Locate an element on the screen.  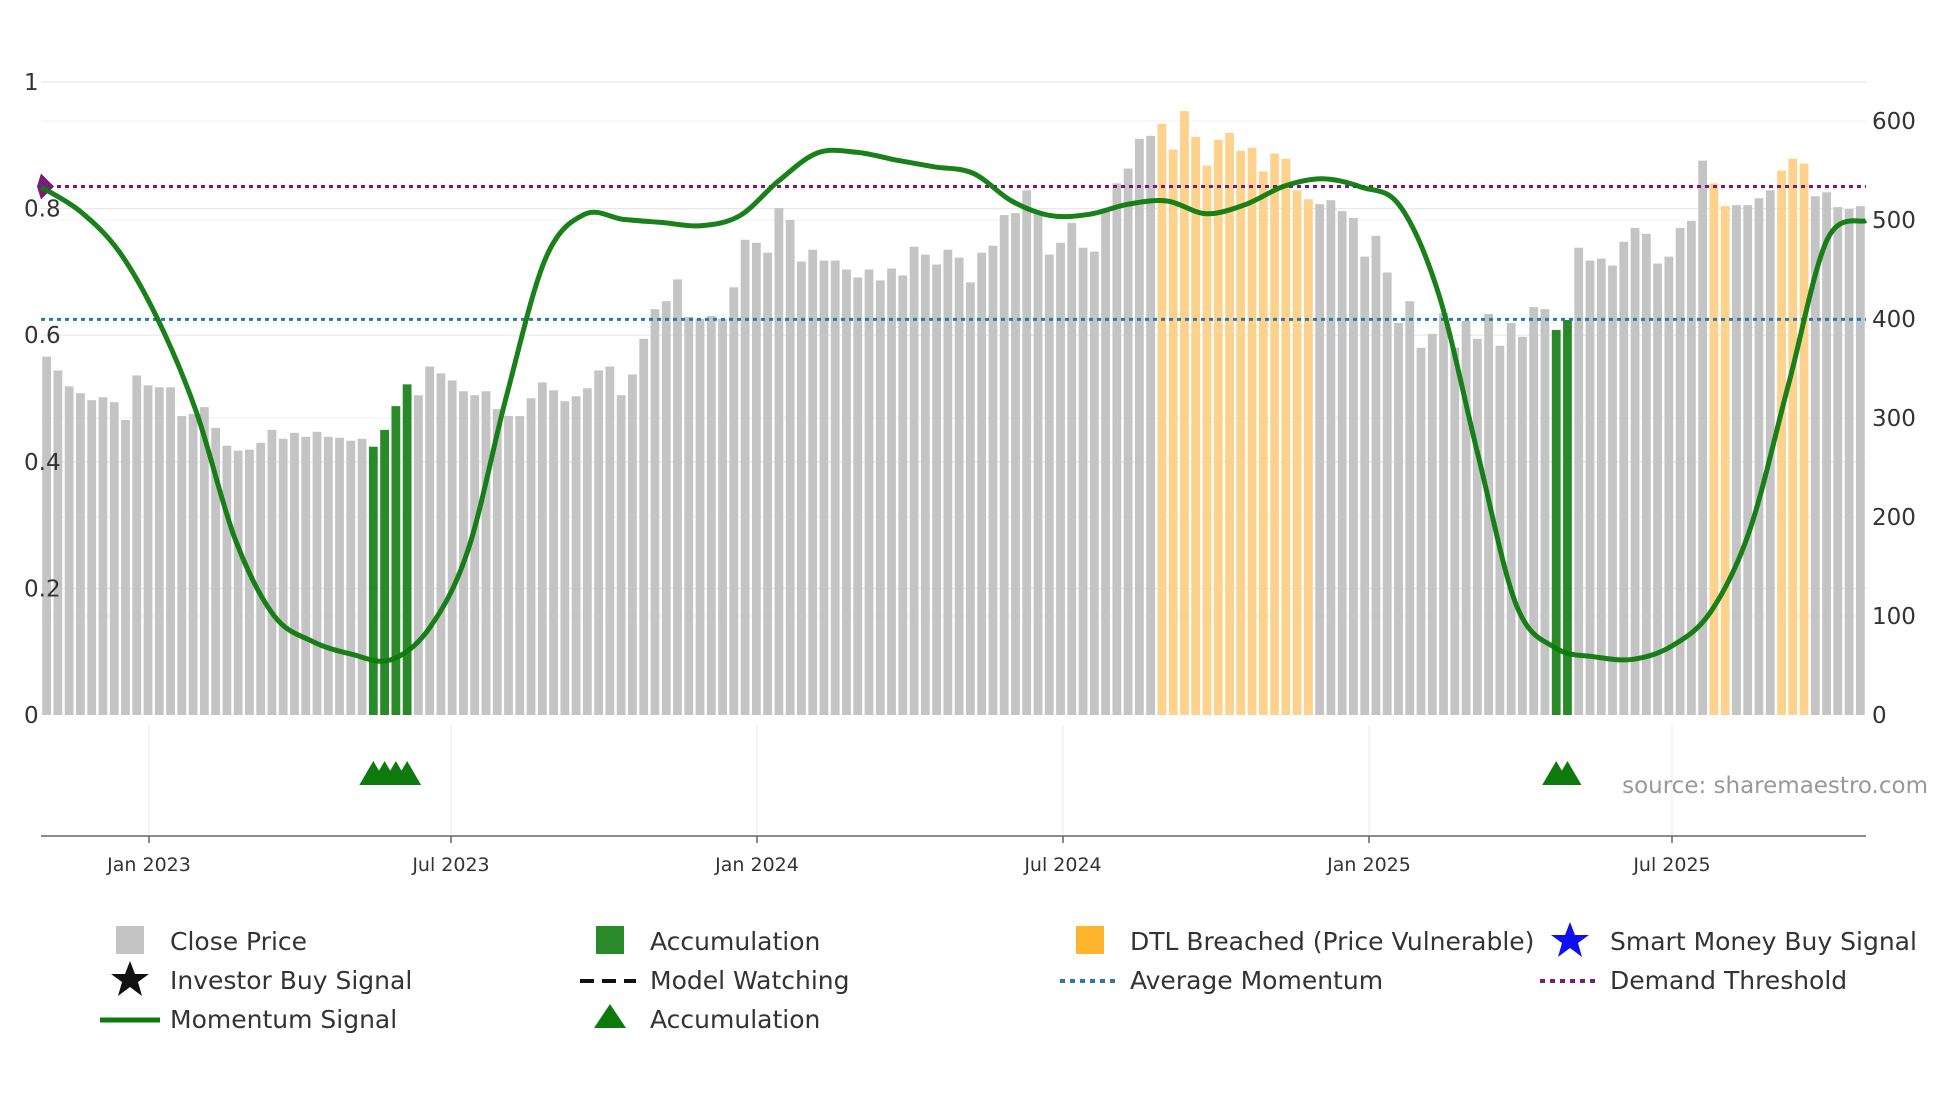
left-axis-tick: 0 is located at coordinates (31, 716).